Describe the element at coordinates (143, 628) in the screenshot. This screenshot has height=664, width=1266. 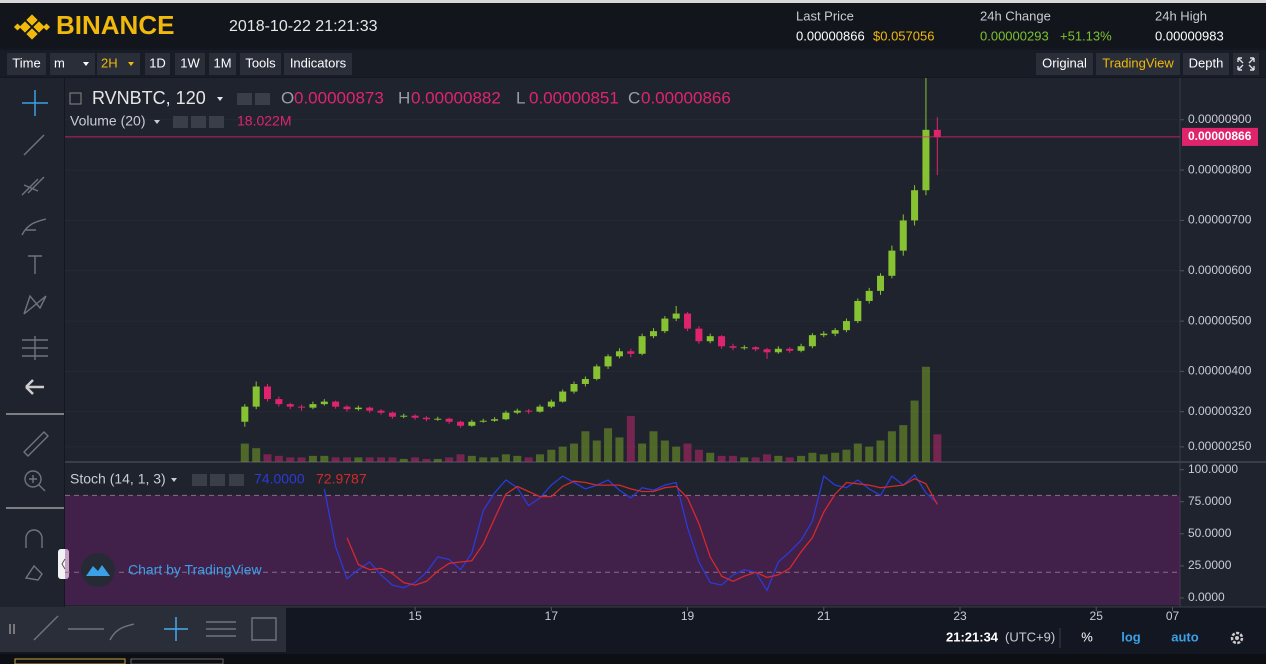
I see `tool-palette-icons` at that location.